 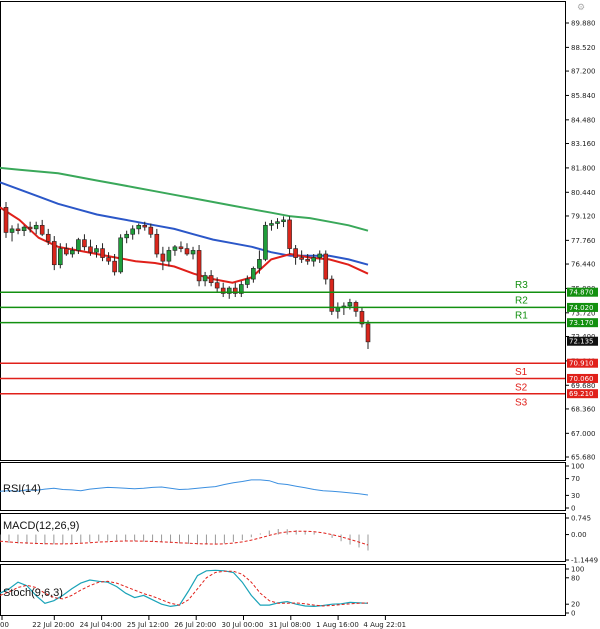 I want to click on level-name-s3: S3, so click(x=521, y=403).